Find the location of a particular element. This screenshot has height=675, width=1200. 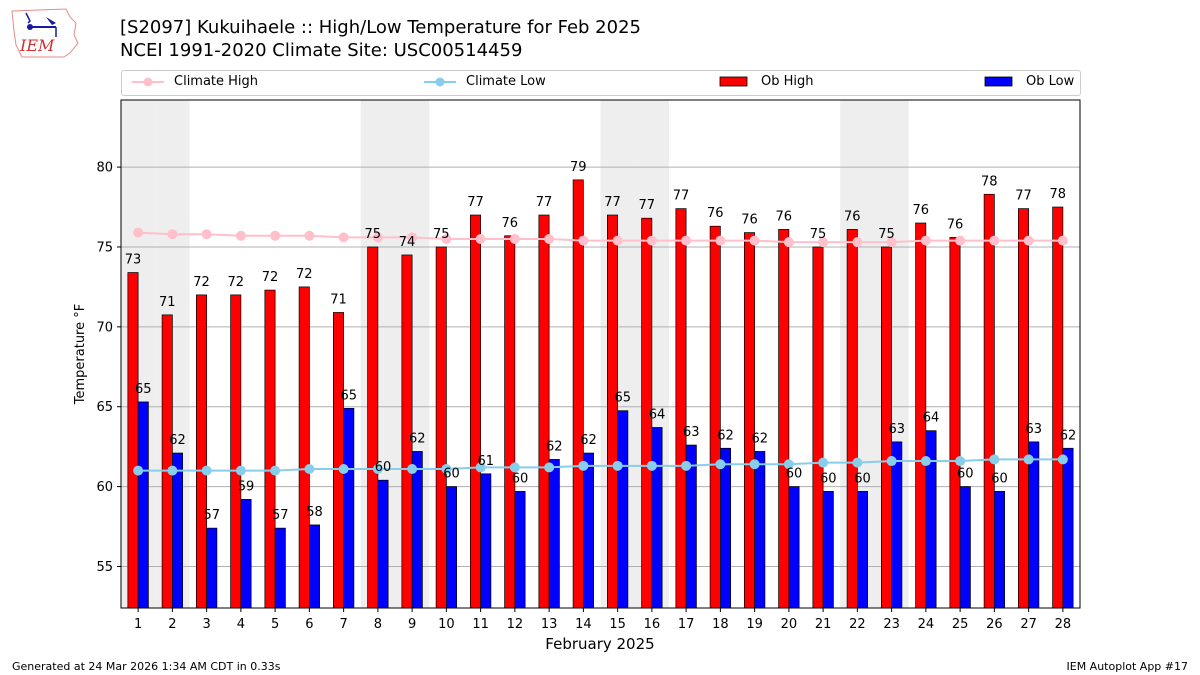

x-tick-label: 19 is located at coordinates (754, 624).